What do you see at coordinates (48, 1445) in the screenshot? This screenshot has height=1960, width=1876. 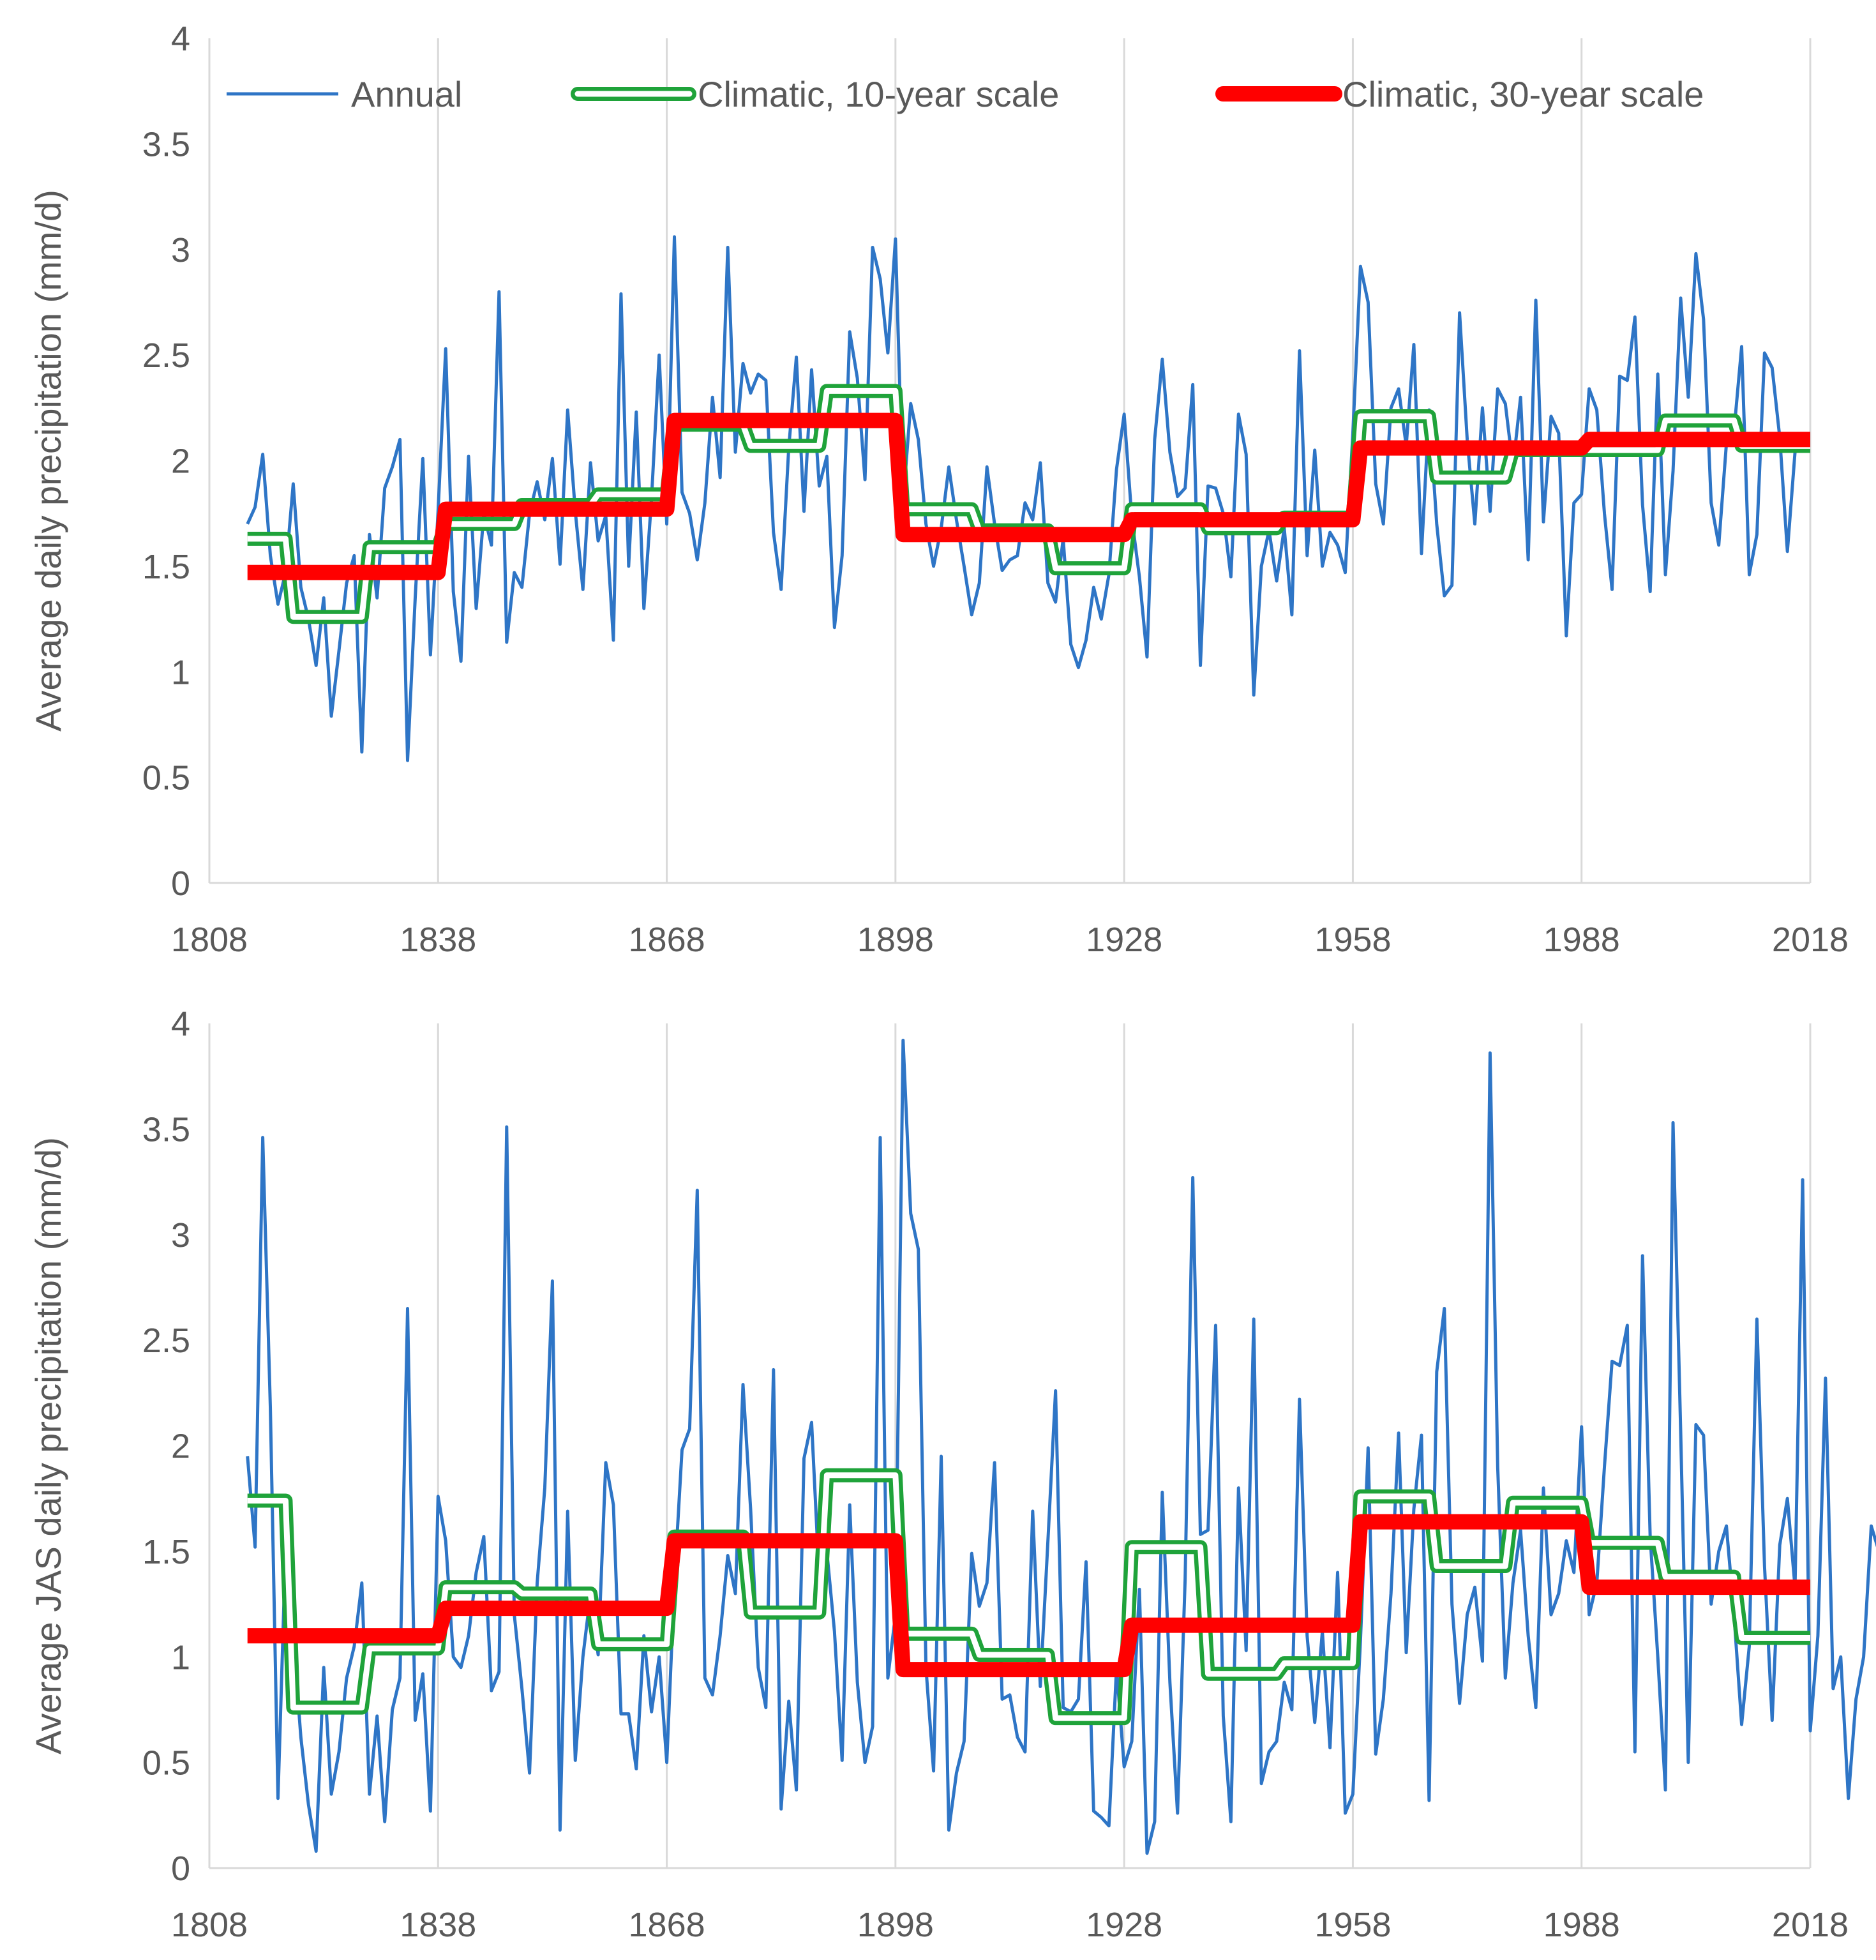 I see `y-axis-title: Average JAS daily precipitation (mm/d)` at bounding box center [48, 1445].